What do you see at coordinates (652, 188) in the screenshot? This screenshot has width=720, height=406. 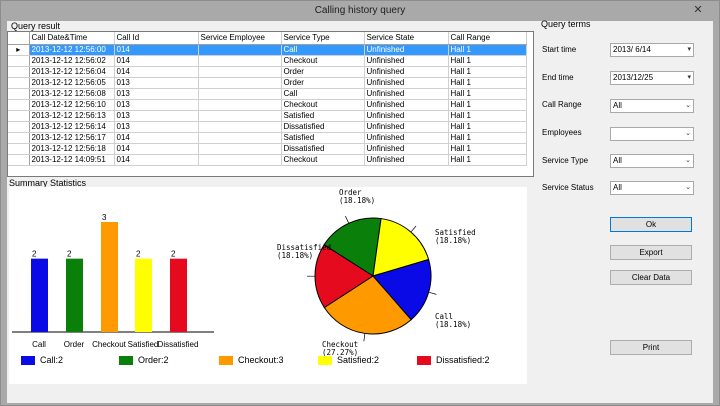 I see `service-status-select: All ⌄` at bounding box center [652, 188].